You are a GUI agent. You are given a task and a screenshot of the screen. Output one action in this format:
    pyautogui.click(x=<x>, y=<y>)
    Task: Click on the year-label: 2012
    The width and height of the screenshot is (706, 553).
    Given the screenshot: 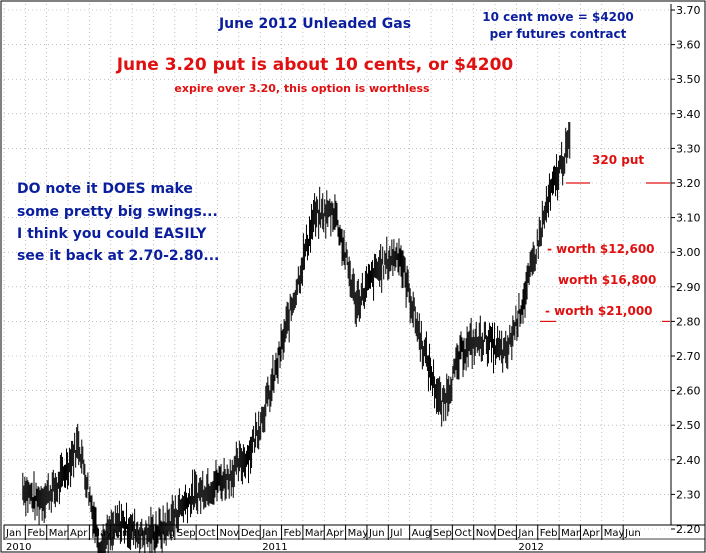 What is the action you would take?
    pyautogui.click(x=530, y=547)
    